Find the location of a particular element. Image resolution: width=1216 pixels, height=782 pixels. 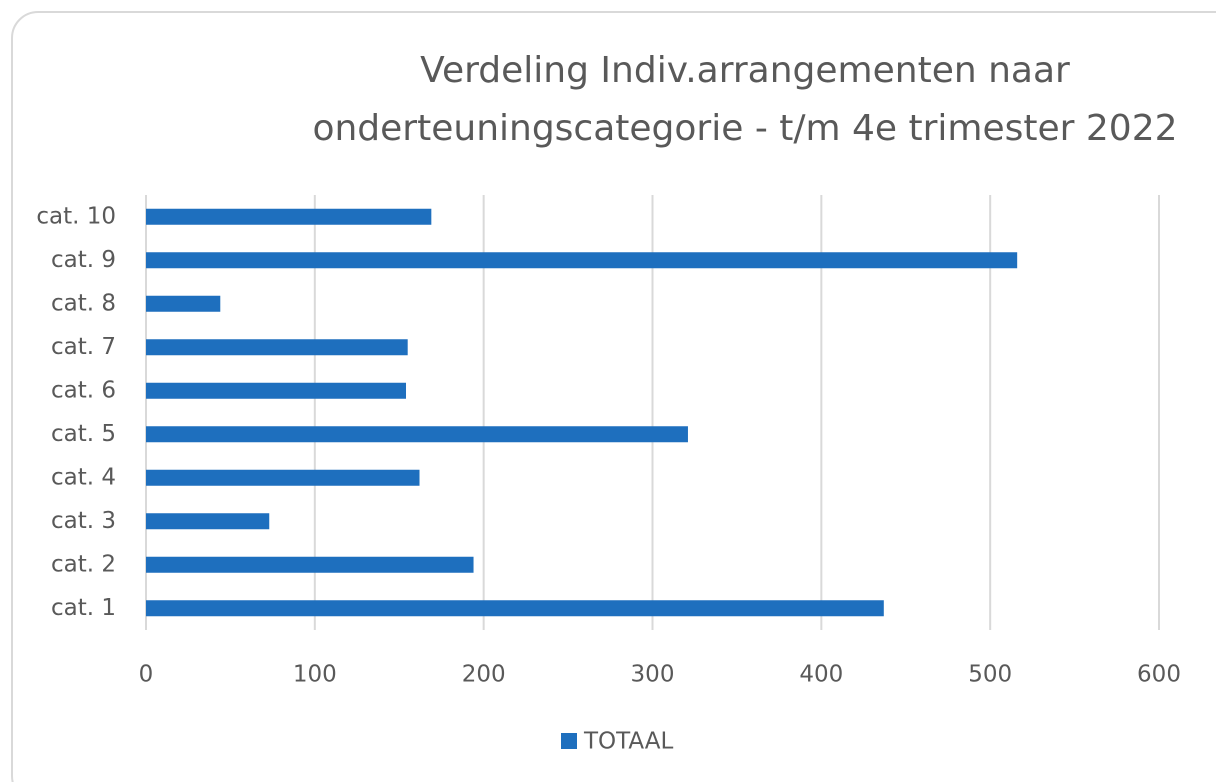

chart-title: Verdeling Indiv.arrangementen naar is located at coordinates (745, 70).